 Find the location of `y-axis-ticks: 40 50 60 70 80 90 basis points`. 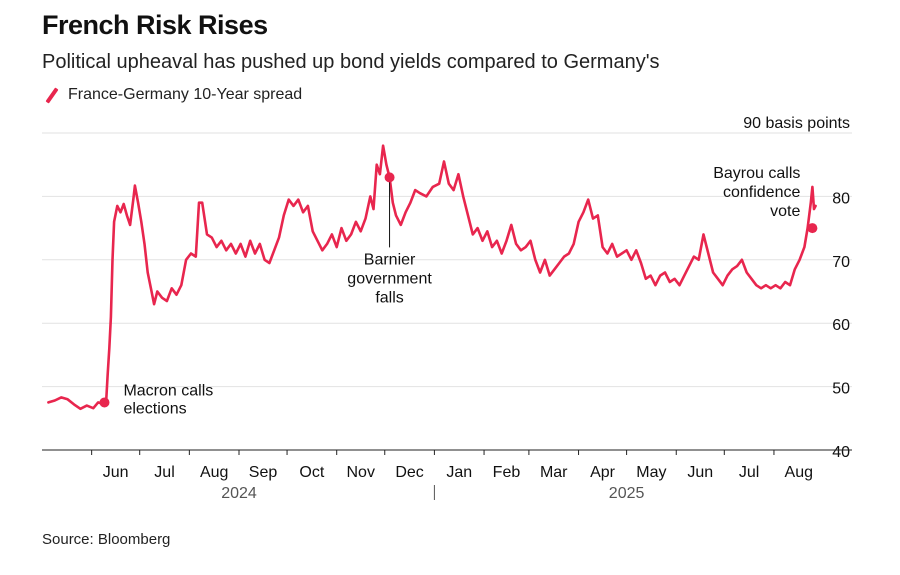

y-axis-ticks: 40 50 60 70 80 90 basis points is located at coordinates (796, 288).